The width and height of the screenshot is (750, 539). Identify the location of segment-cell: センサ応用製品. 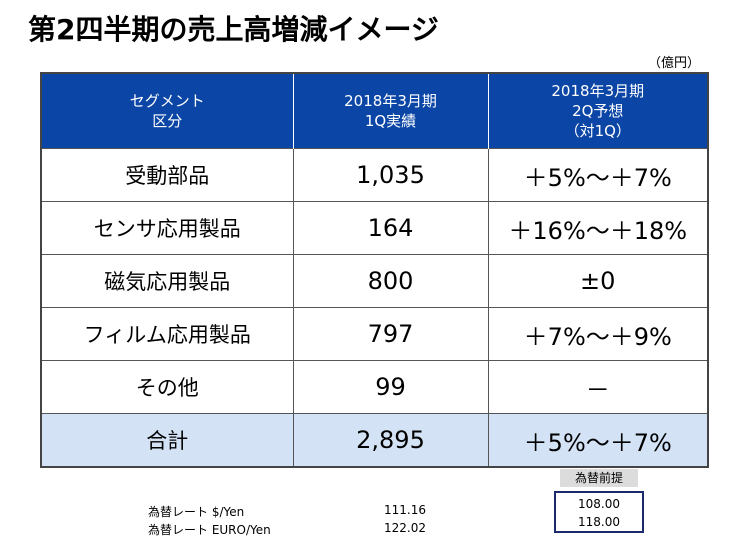
(167, 228).